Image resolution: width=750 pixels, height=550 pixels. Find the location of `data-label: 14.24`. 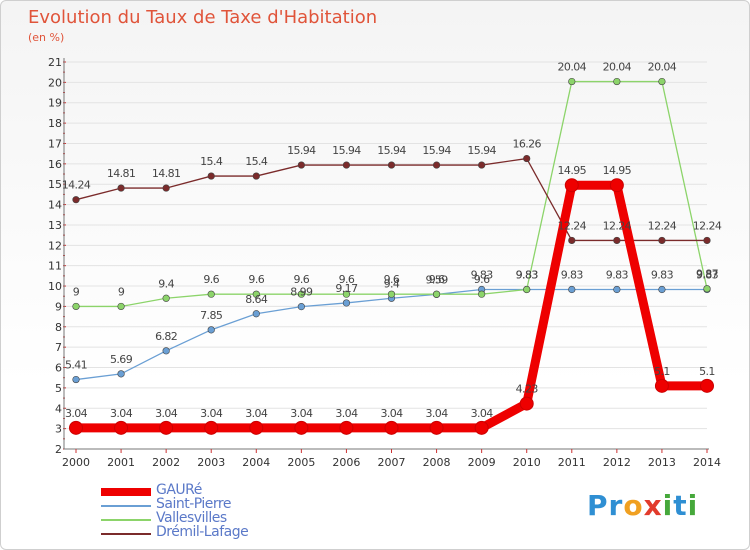

data-label: 14.24 is located at coordinates (76, 185).